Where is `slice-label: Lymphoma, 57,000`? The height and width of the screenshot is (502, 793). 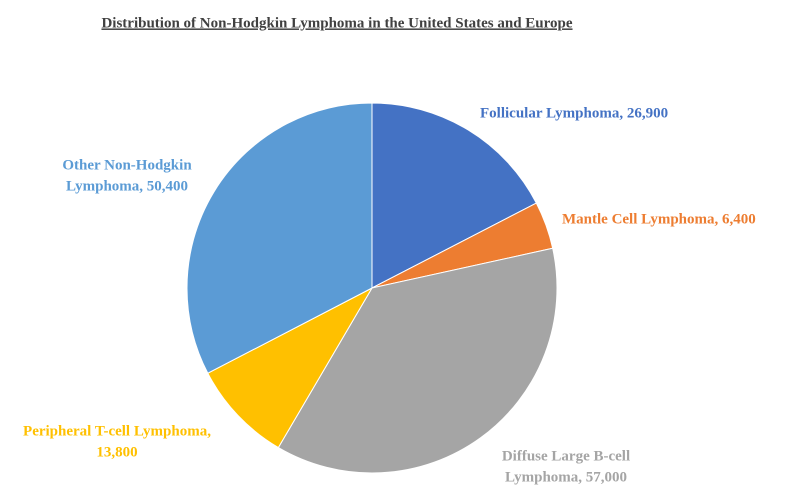
slice-label: Lymphoma, 57,000 is located at coordinates (566, 477).